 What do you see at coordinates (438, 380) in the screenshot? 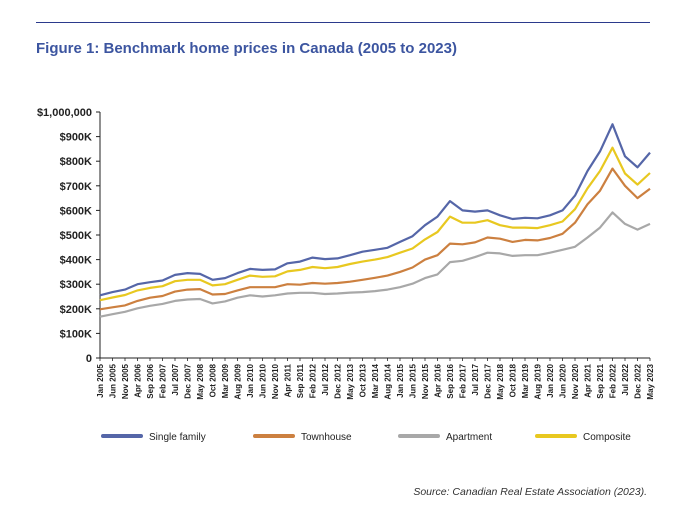
I see `x-tick-label: Apr 2016` at bounding box center [438, 380].